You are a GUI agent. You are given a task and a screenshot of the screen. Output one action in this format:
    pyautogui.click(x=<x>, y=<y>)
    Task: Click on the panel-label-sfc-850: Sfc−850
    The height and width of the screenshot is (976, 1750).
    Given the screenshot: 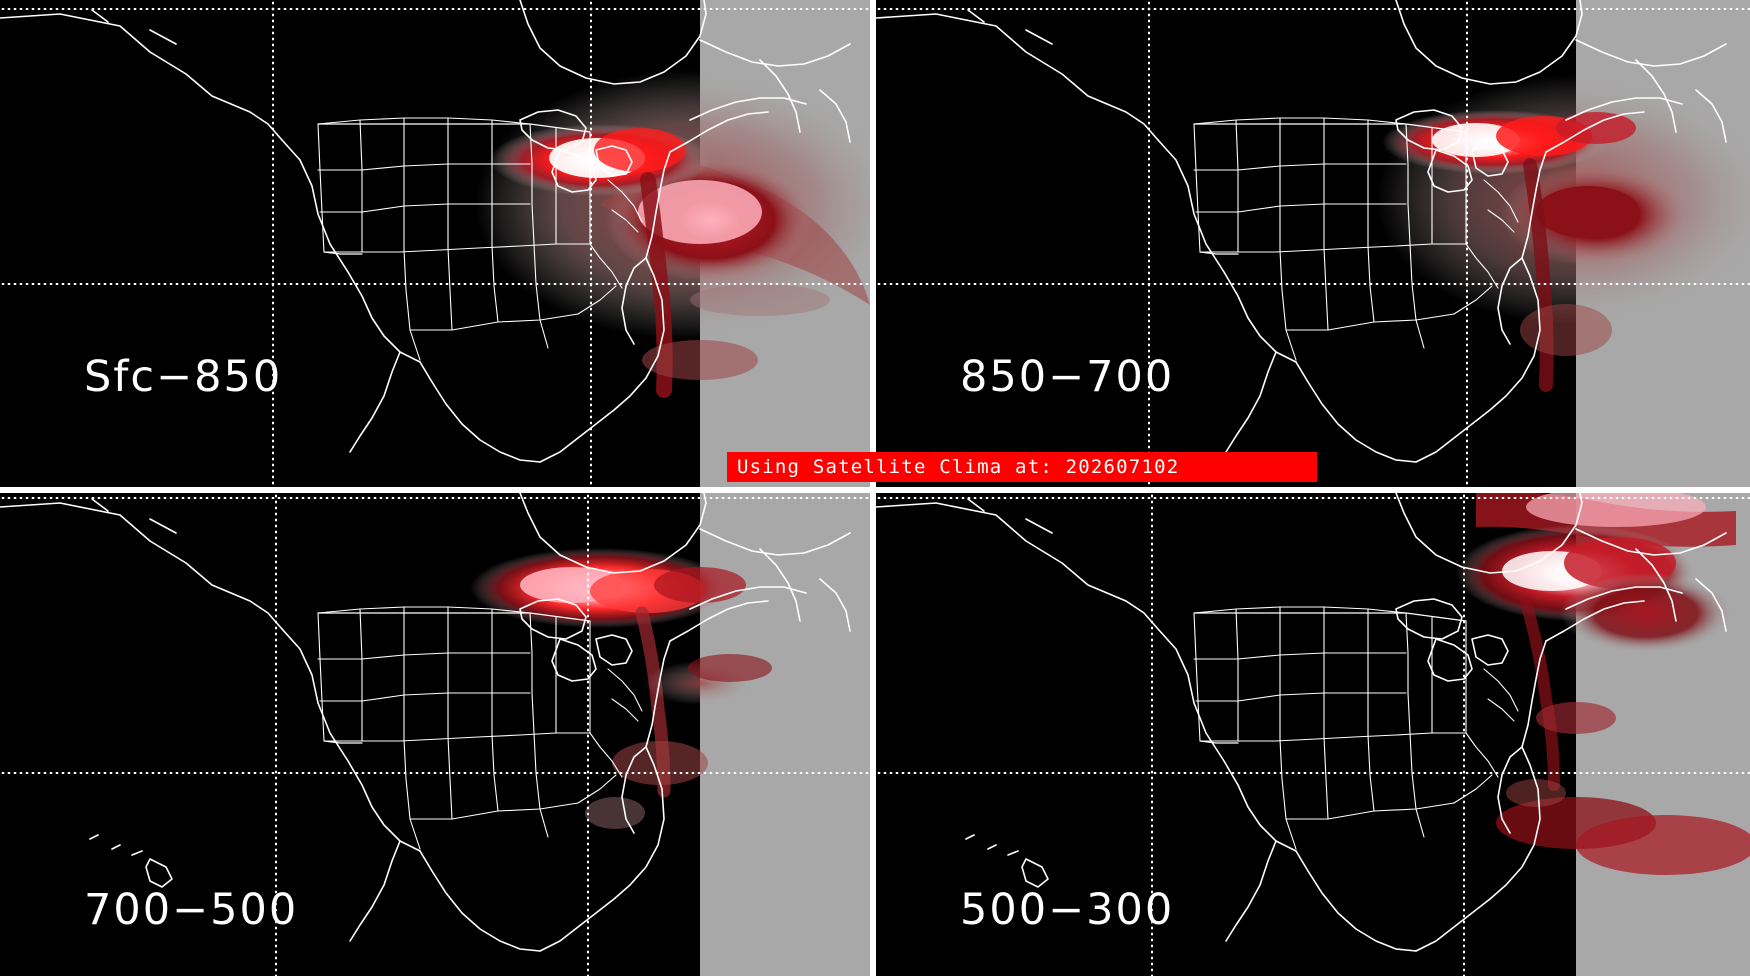 What is the action you would take?
    pyautogui.click(x=183, y=377)
    